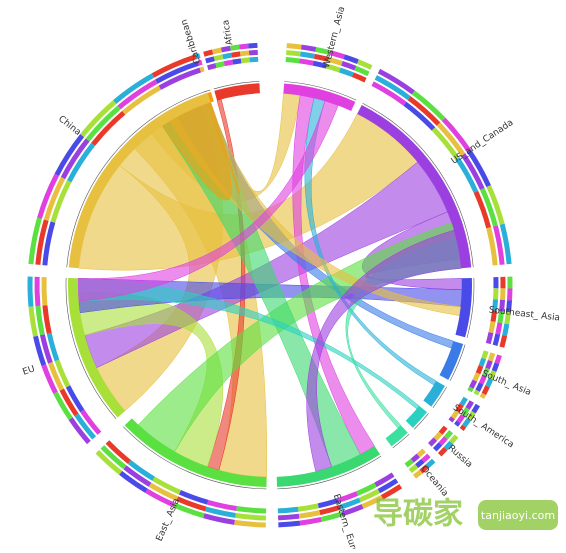  I want to click on node-label: Caribbean, so click(191, 41).